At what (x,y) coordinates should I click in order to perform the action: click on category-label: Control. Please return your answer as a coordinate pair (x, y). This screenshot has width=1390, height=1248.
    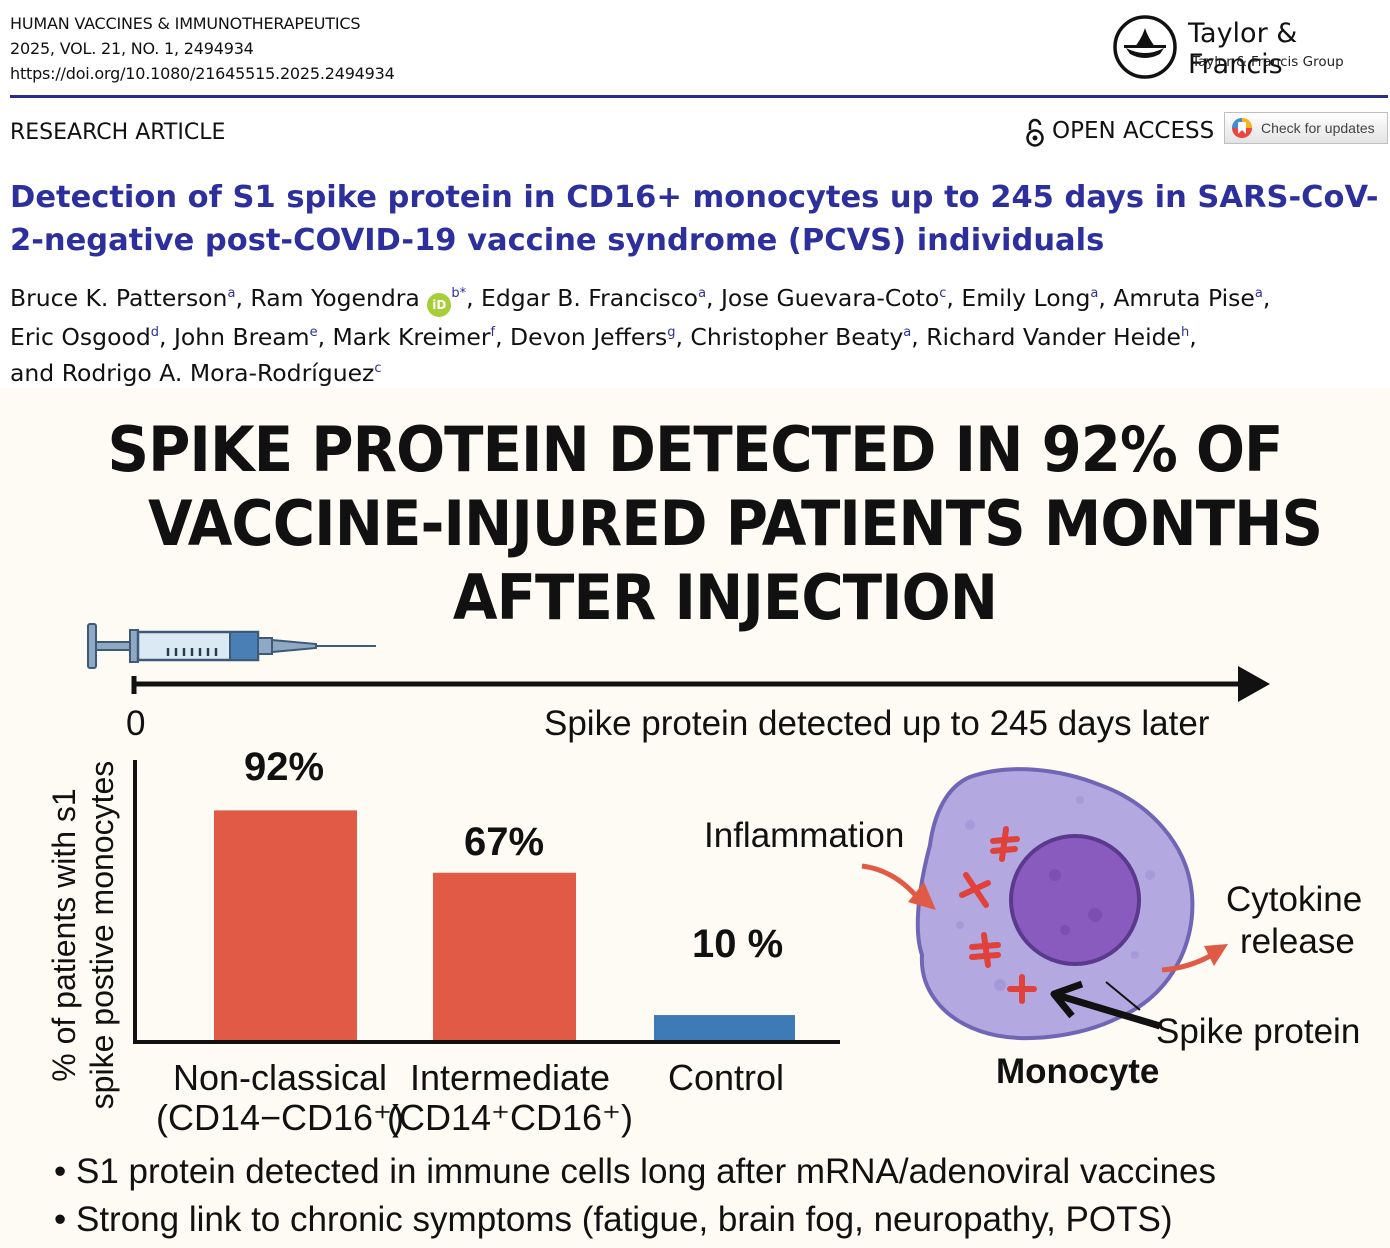
    Looking at the image, I should click on (726, 1078).